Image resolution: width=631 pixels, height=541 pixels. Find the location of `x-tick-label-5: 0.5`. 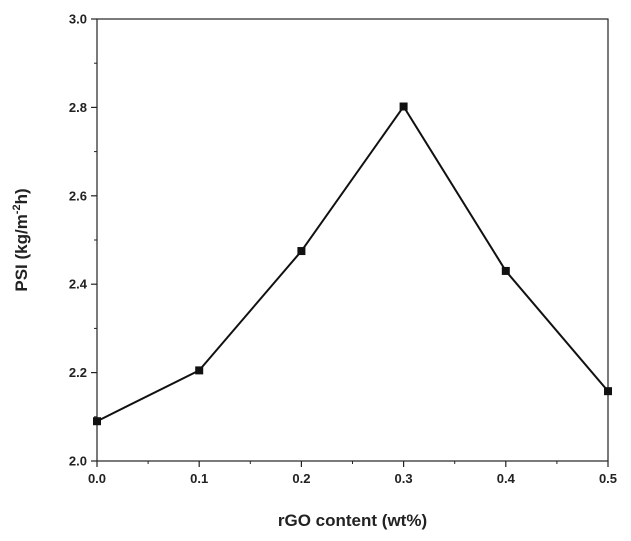

x-tick-label-5: 0.5 is located at coordinates (608, 478).